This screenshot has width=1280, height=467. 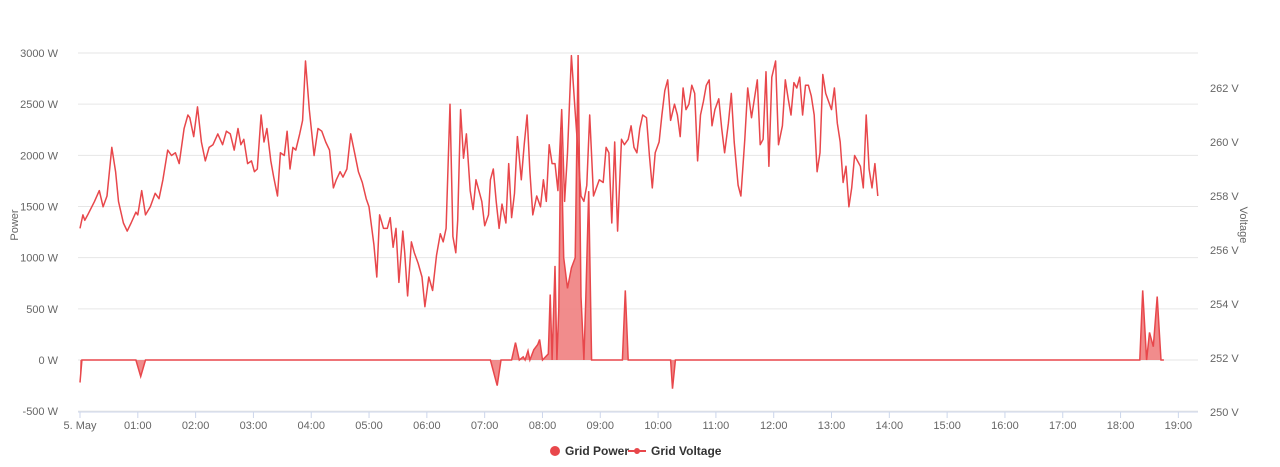 I want to click on y-left-tick-label: 1000 W, so click(x=39, y=259).